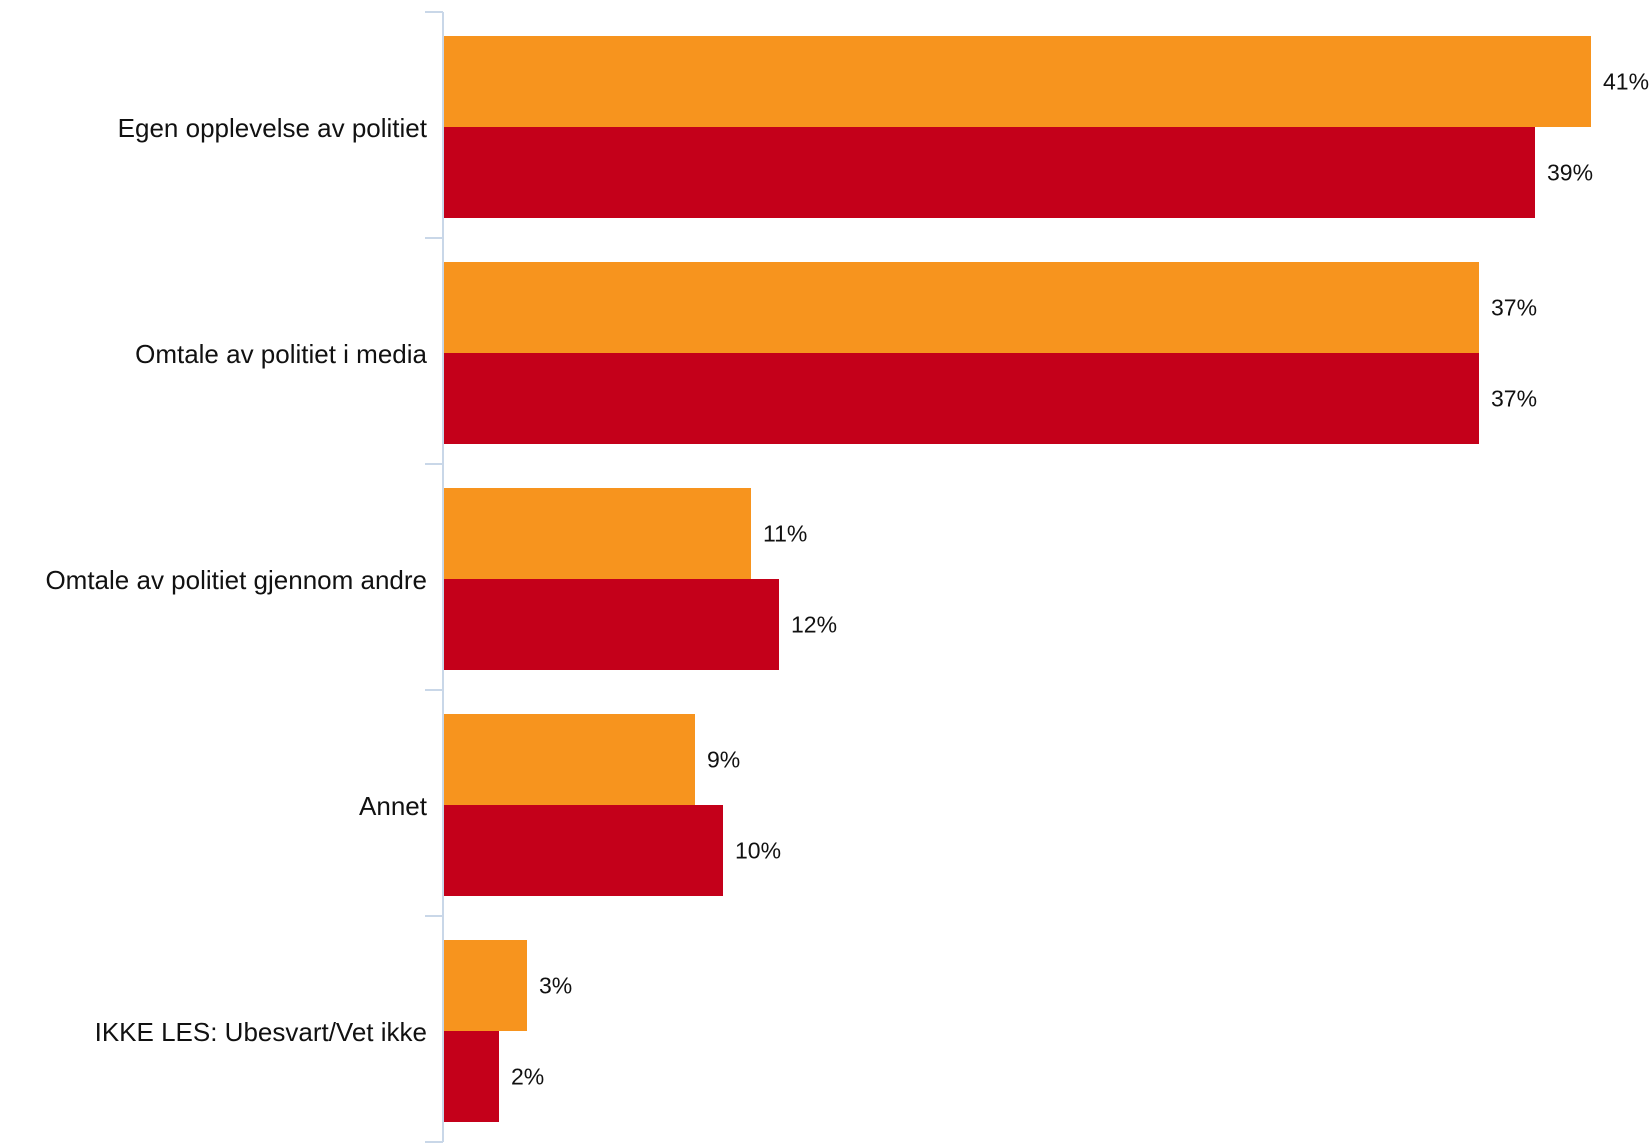  I want to click on category-label-1: Egen opplevelse av politiet, so click(273, 128).